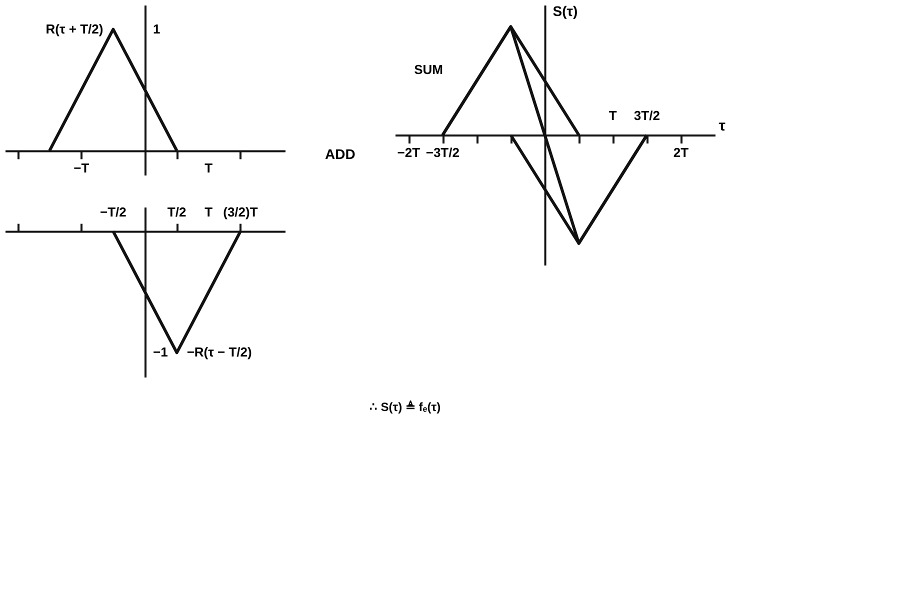 This screenshot has height=597, width=918. What do you see at coordinates (240, 212) in the screenshot?
I see `x-tick-label: (3/2)T` at bounding box center [240, 212].